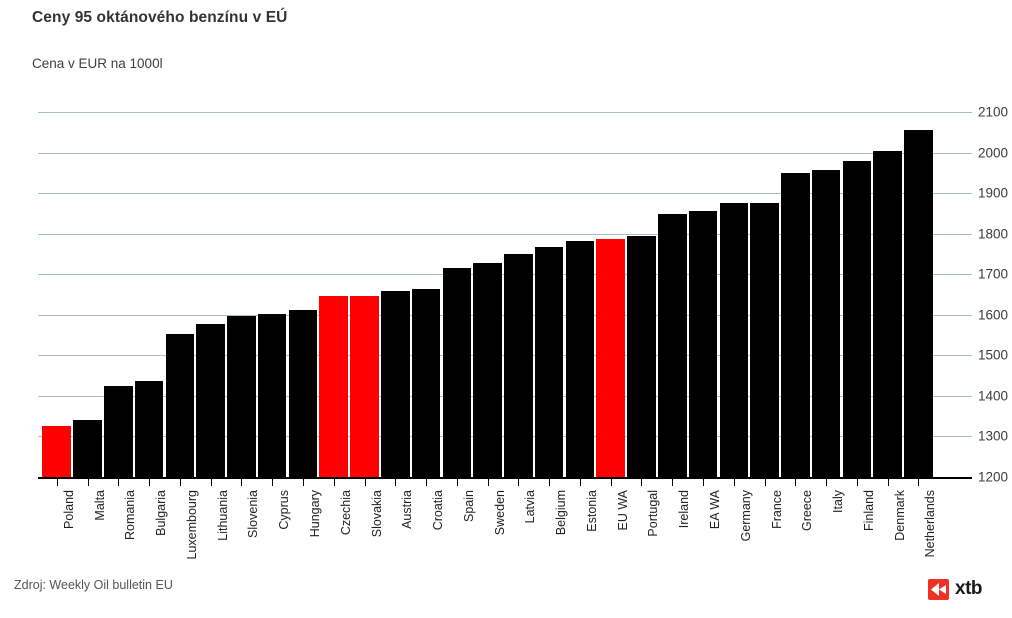  What do you see at coordinates (993, 274) in the screenshot?
I see `y-tick-label: 1700` at bounding box center [993, 274].